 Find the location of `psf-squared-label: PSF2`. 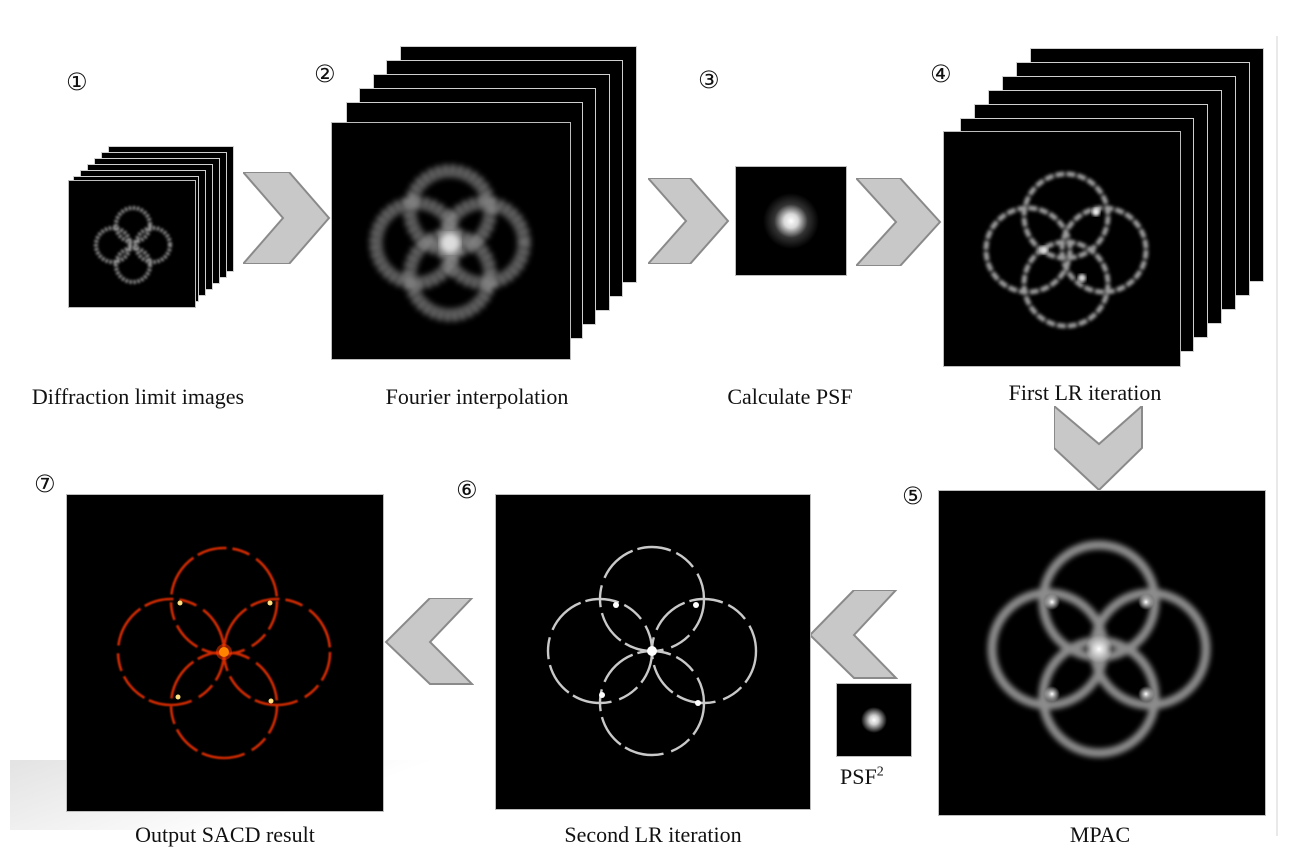

psf-squared-label: PSF2 is located at coordinates (862, 776).